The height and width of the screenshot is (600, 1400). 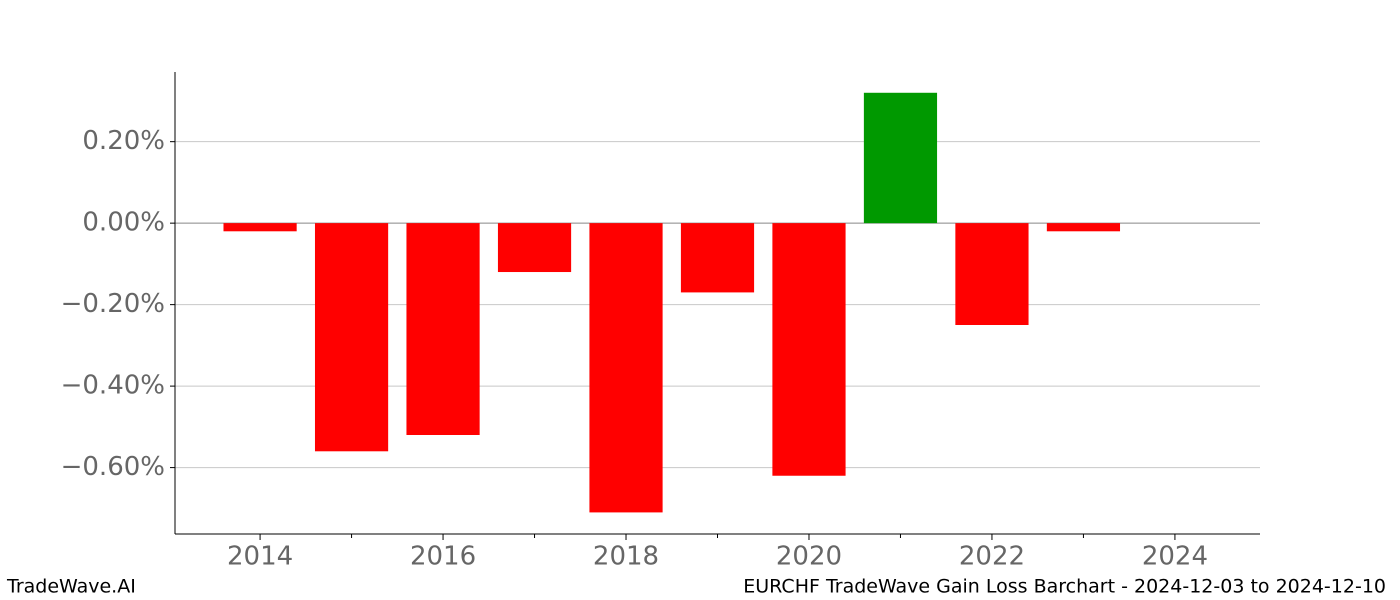 What do you see at coordinates (123, 223) in the screenshot?
I see `y-tick-label: 0.00%` at bounding box center [123, 223].